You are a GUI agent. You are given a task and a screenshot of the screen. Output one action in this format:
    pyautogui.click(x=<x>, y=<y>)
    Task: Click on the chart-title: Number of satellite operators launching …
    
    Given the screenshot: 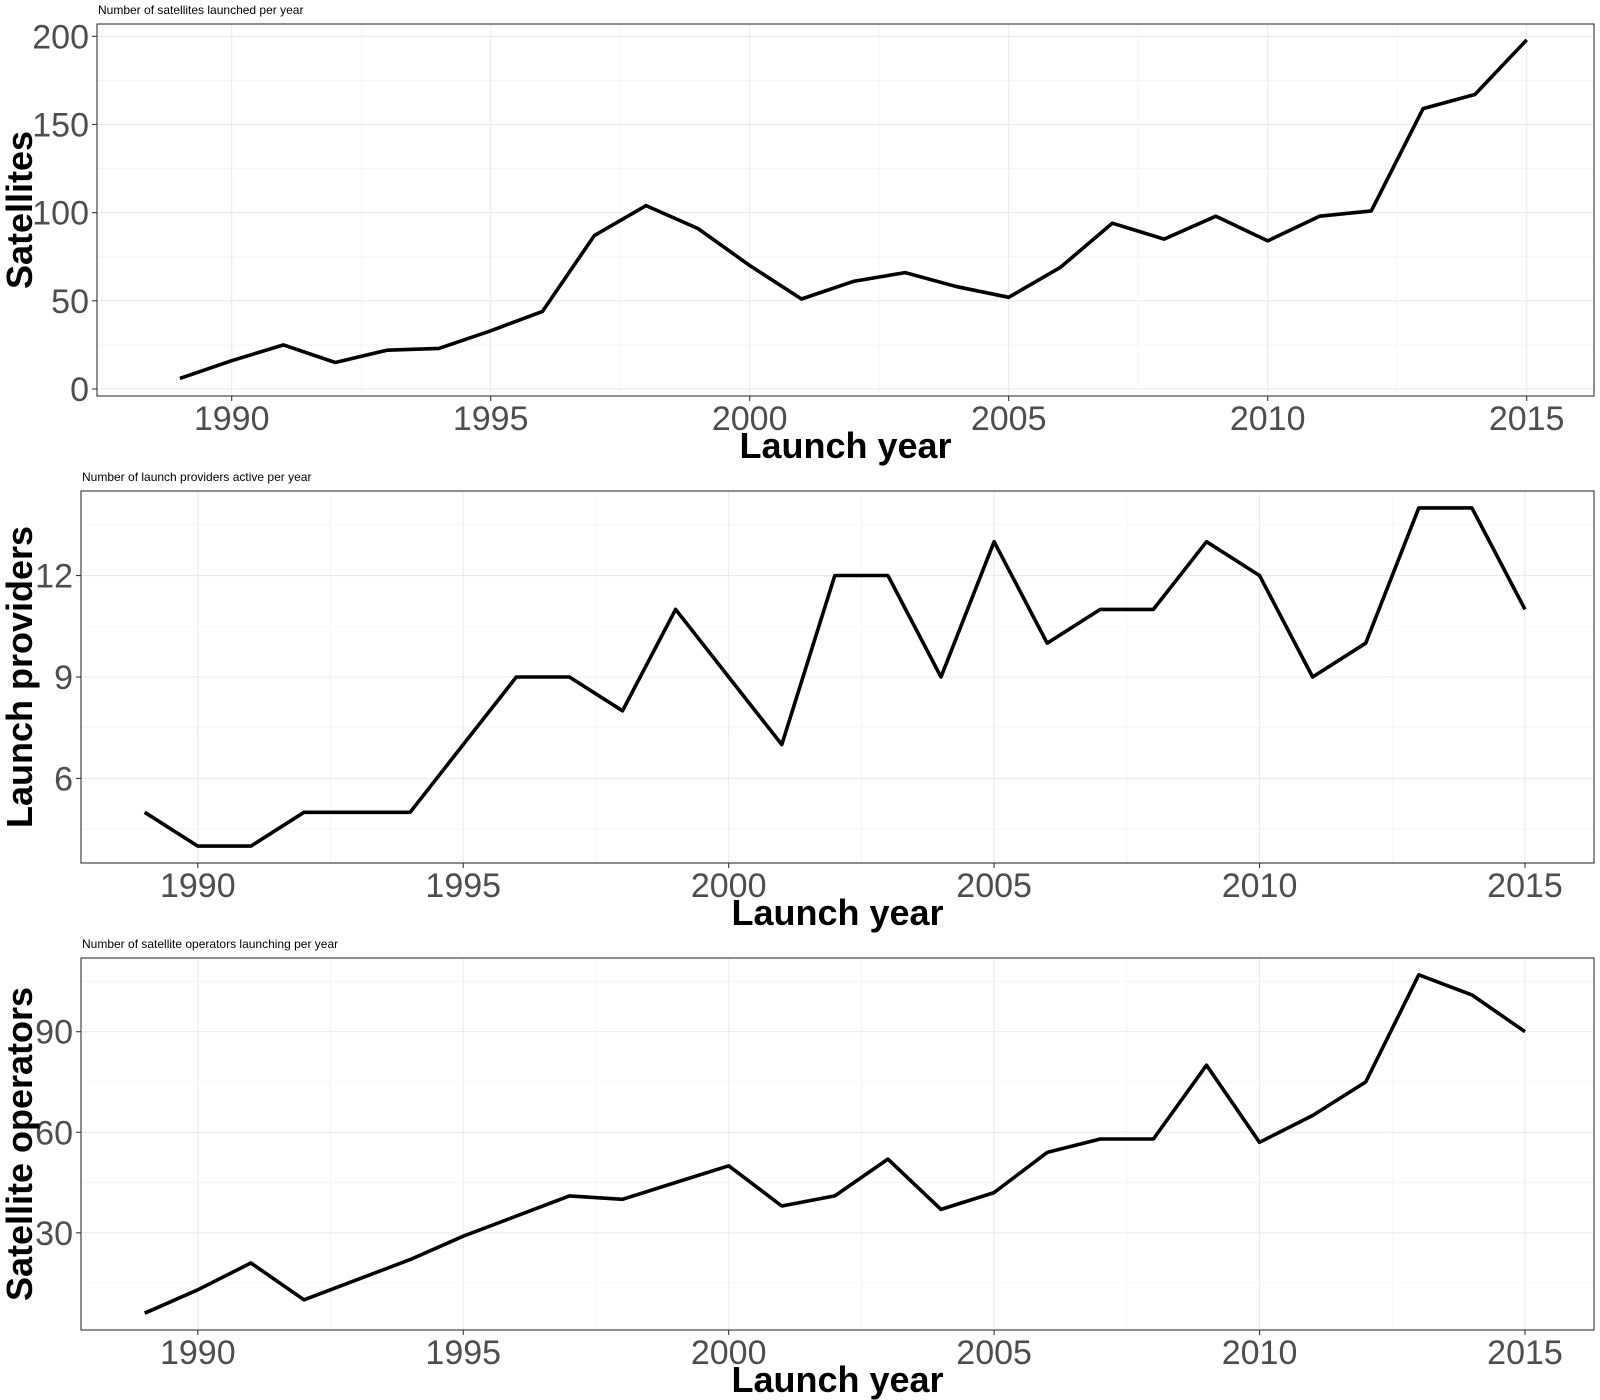 What is the action you would take?
    pyautogui.click(x=210, y=944)
    